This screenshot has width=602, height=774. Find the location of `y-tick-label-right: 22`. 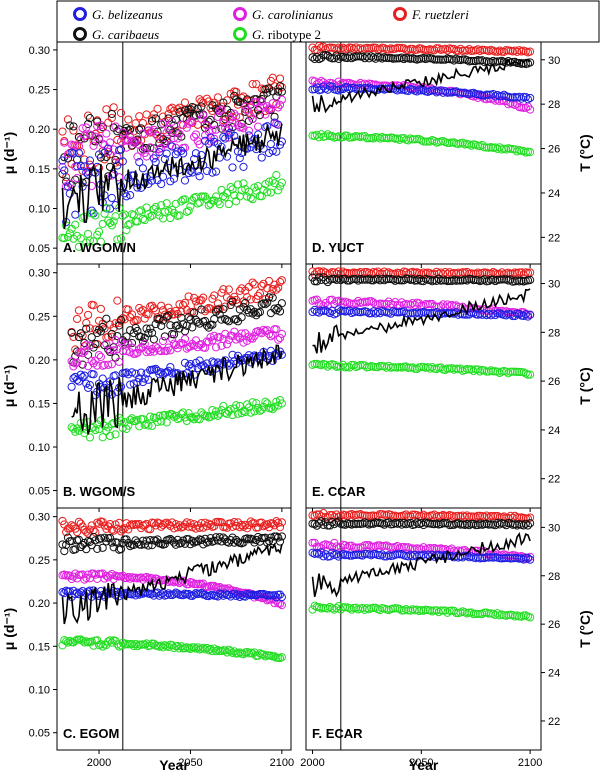

y-tick-label-right: 22 is located at coordinates (554, 480).